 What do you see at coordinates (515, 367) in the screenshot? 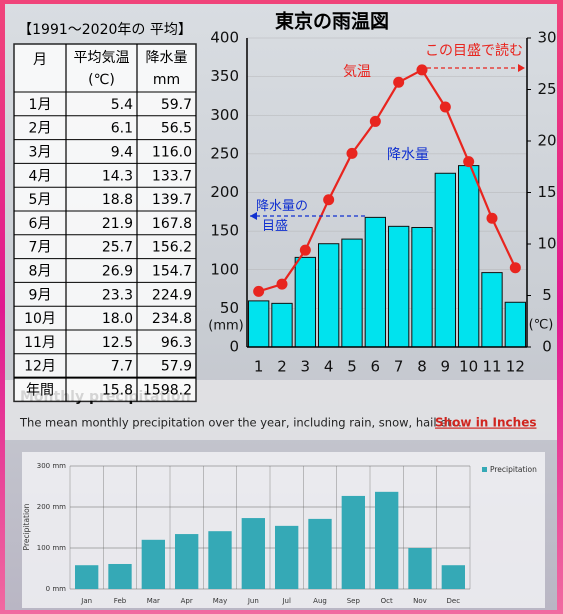
I see `x-tick-label: 12` at bounding box center [515, 367].